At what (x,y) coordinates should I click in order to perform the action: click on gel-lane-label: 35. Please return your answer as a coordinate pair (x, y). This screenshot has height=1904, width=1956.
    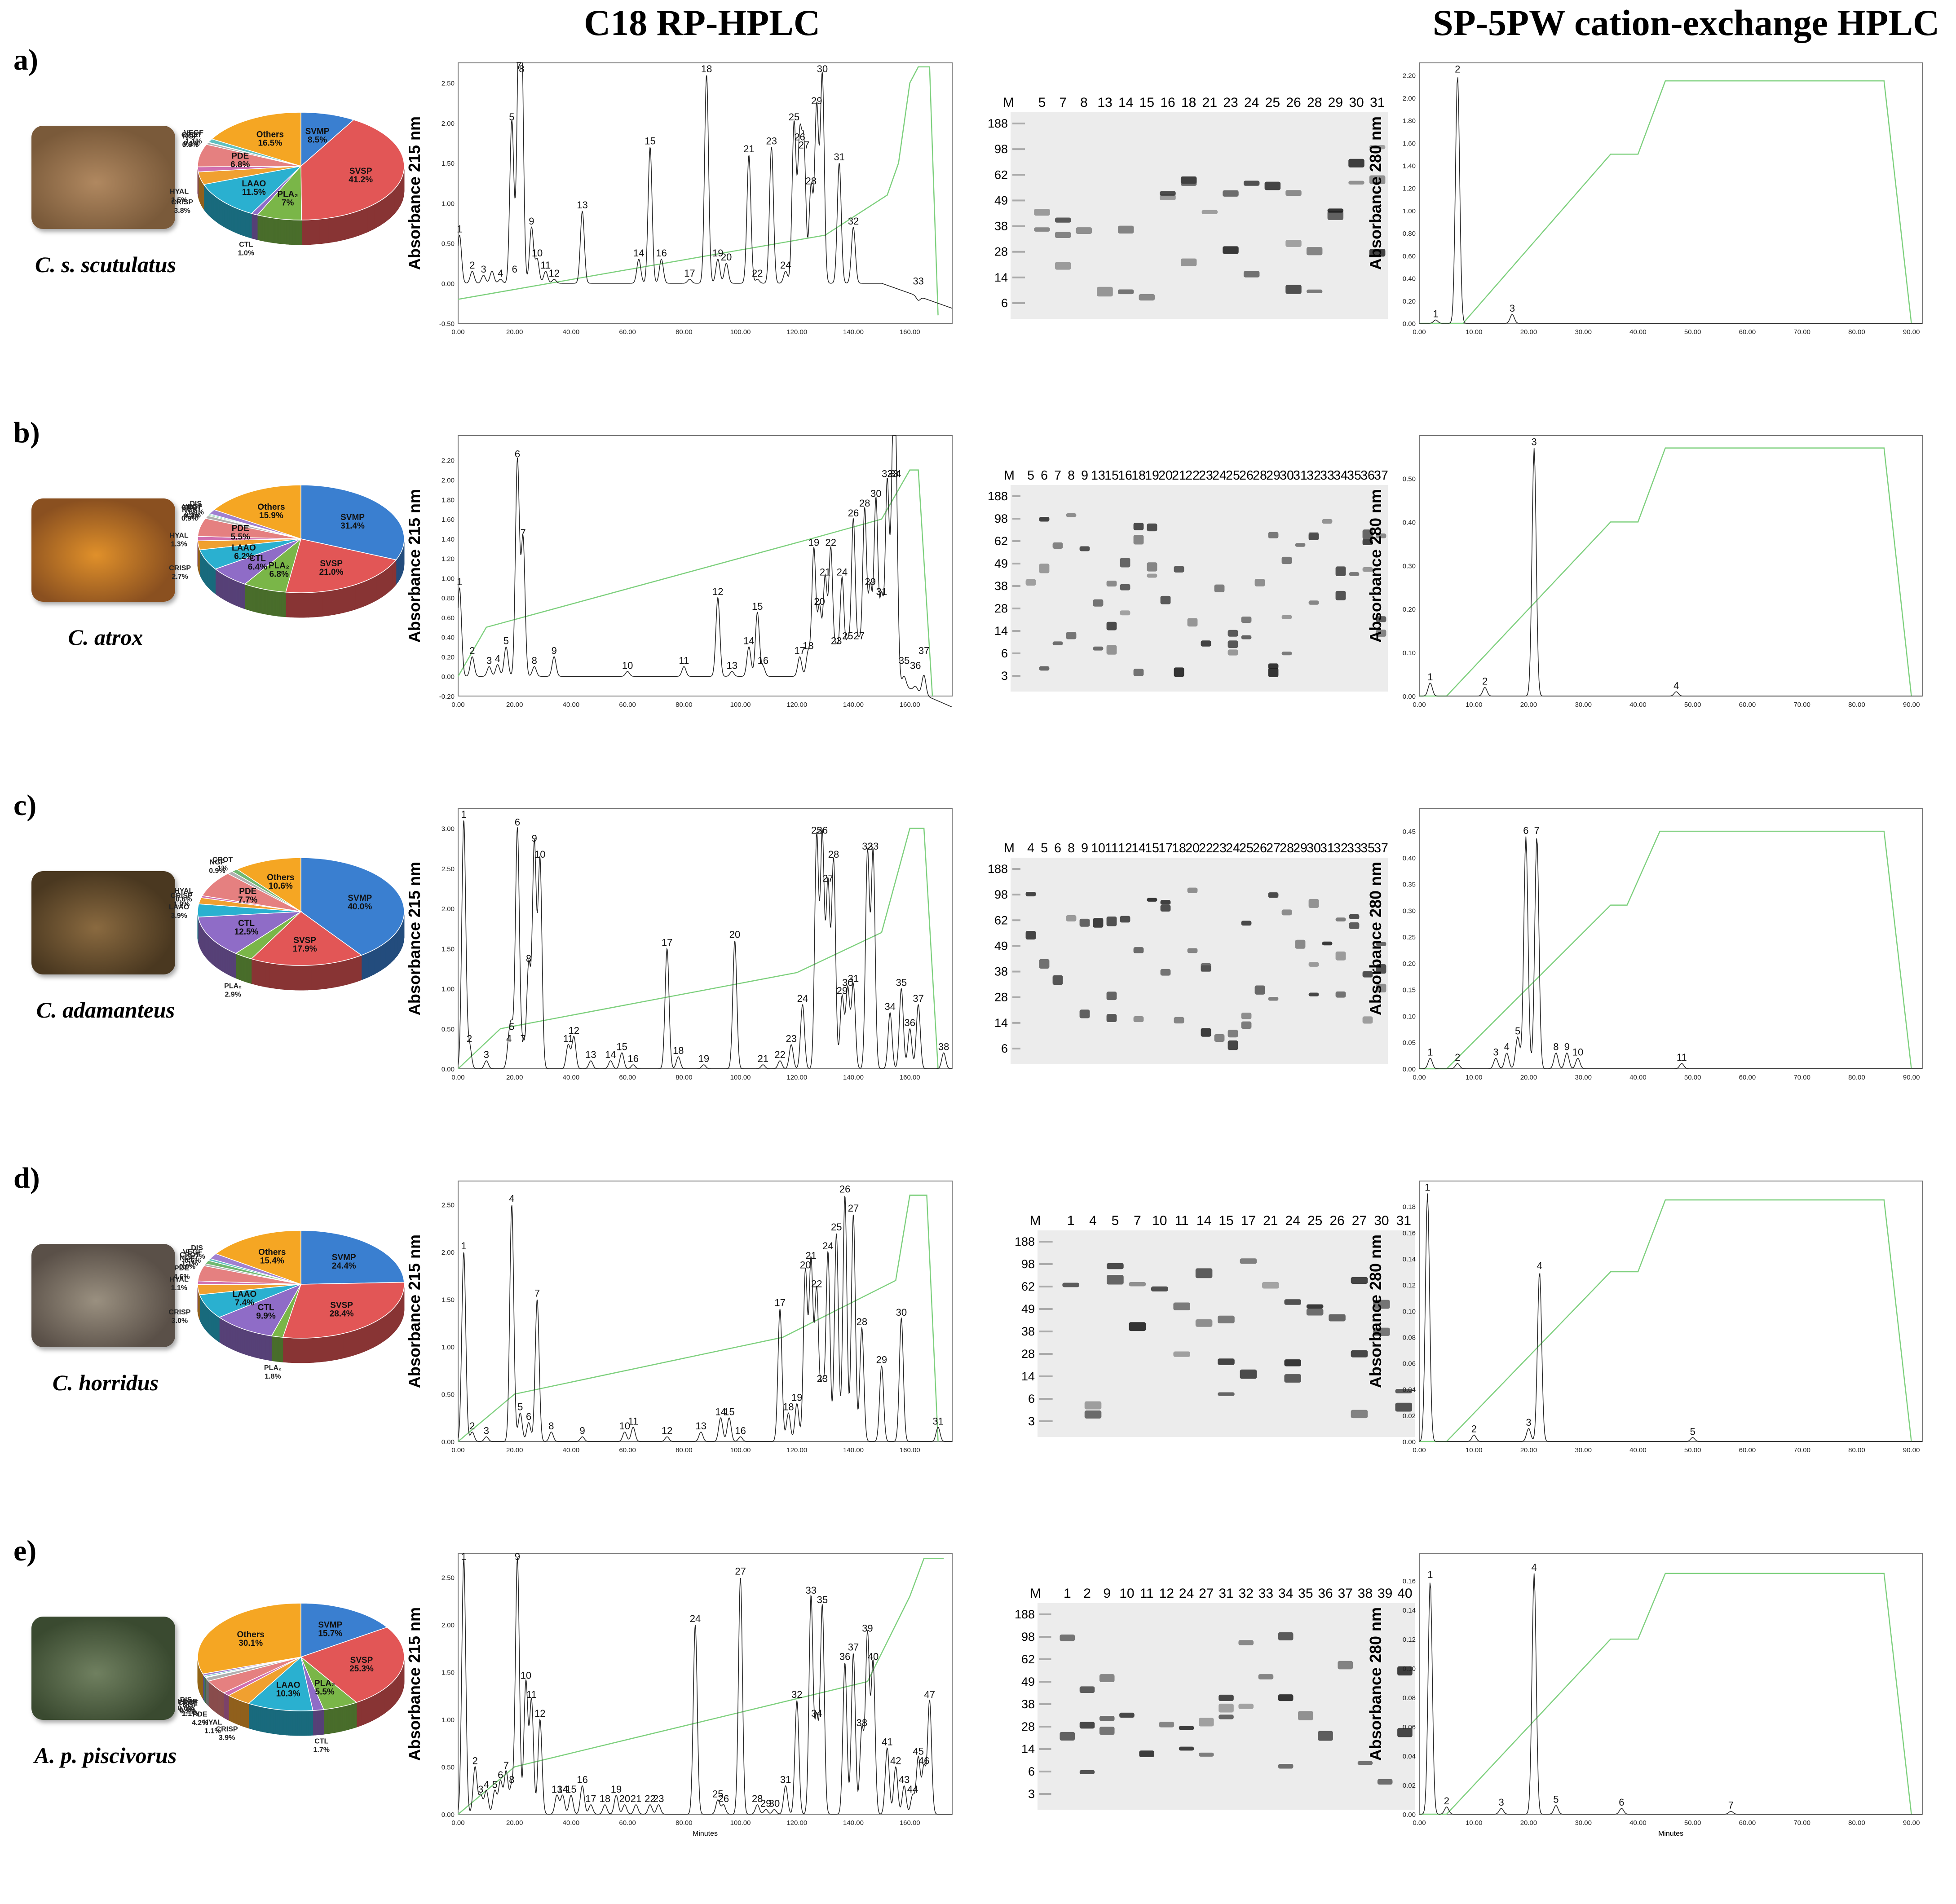
    Looking at the image, I should click on (1305, 1593).